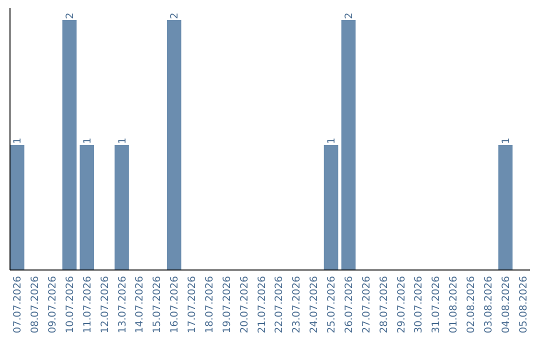 This screenshot has height=340, width=540. What do you see at coordinates (244, 305) in the screenshot?
I see `x-tick-label: 20.07.2026` at bounding box center [244, 305].